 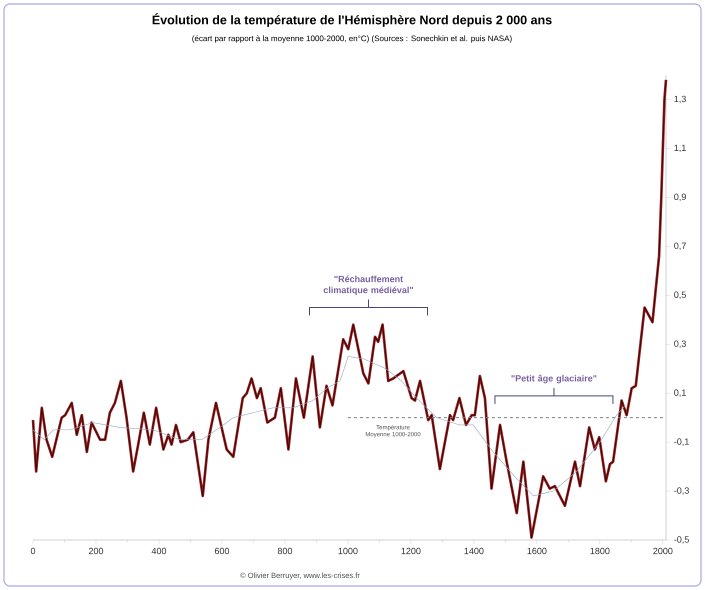 I want to click on y-tick-label: 0,3, so click(x=680, y=344).